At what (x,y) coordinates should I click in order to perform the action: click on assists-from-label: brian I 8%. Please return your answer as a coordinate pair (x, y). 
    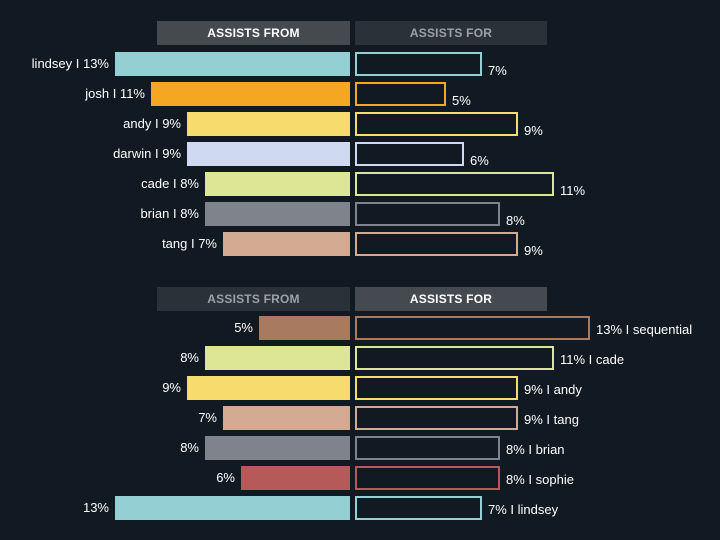
    Looking at the image, I should click on (169, 213).